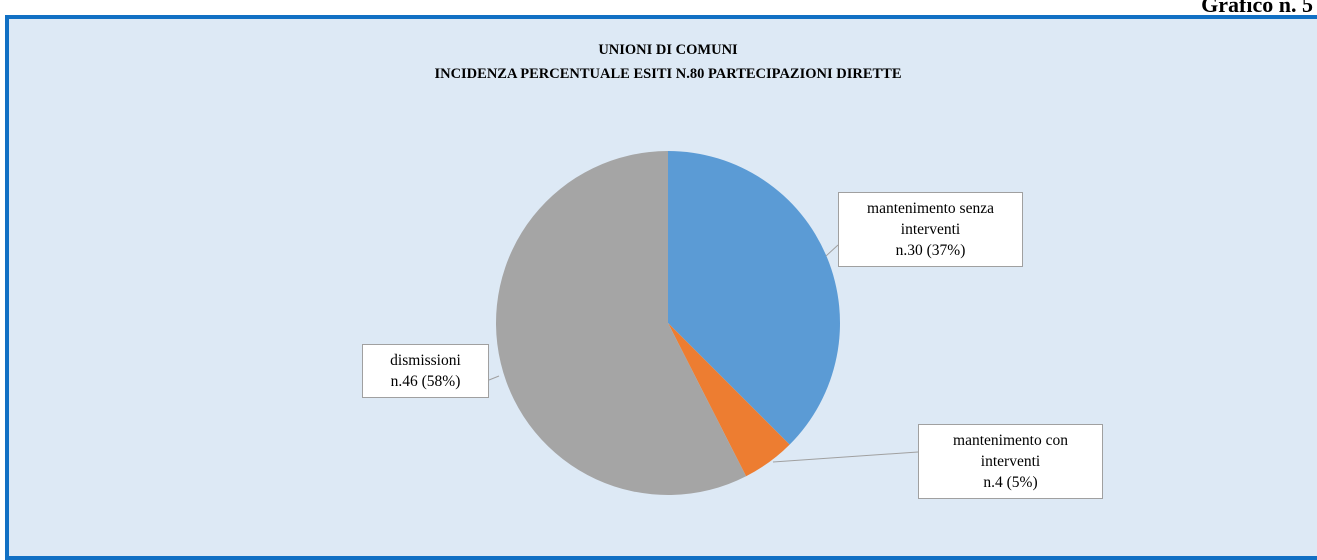  What do you see at coordinates (1257, 8) in the screenshot?
I see `page-label: Grafico n. 5` at bounding box center [1257, 8].